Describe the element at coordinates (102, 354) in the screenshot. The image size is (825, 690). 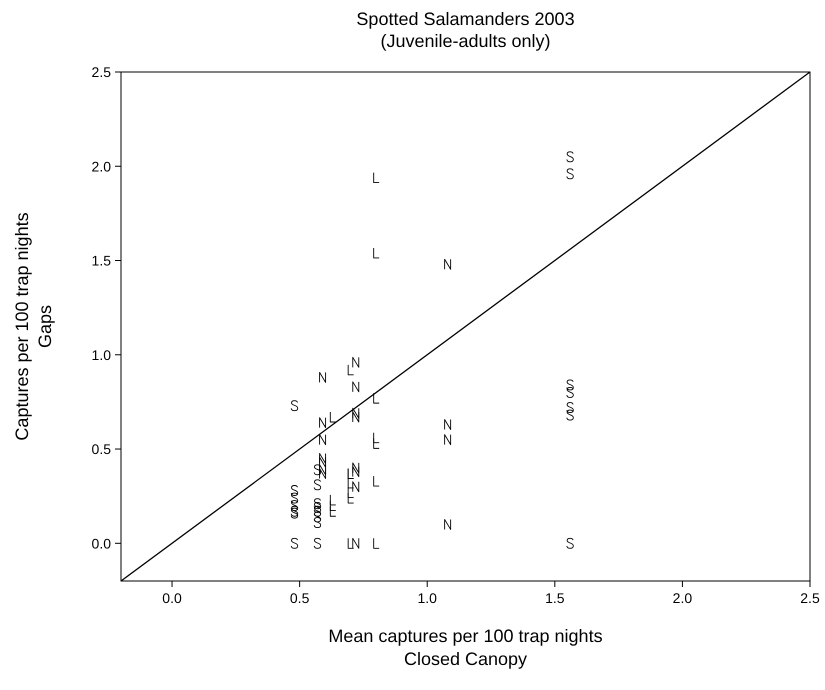
I see `y-tick-label: 1.0` at that location.